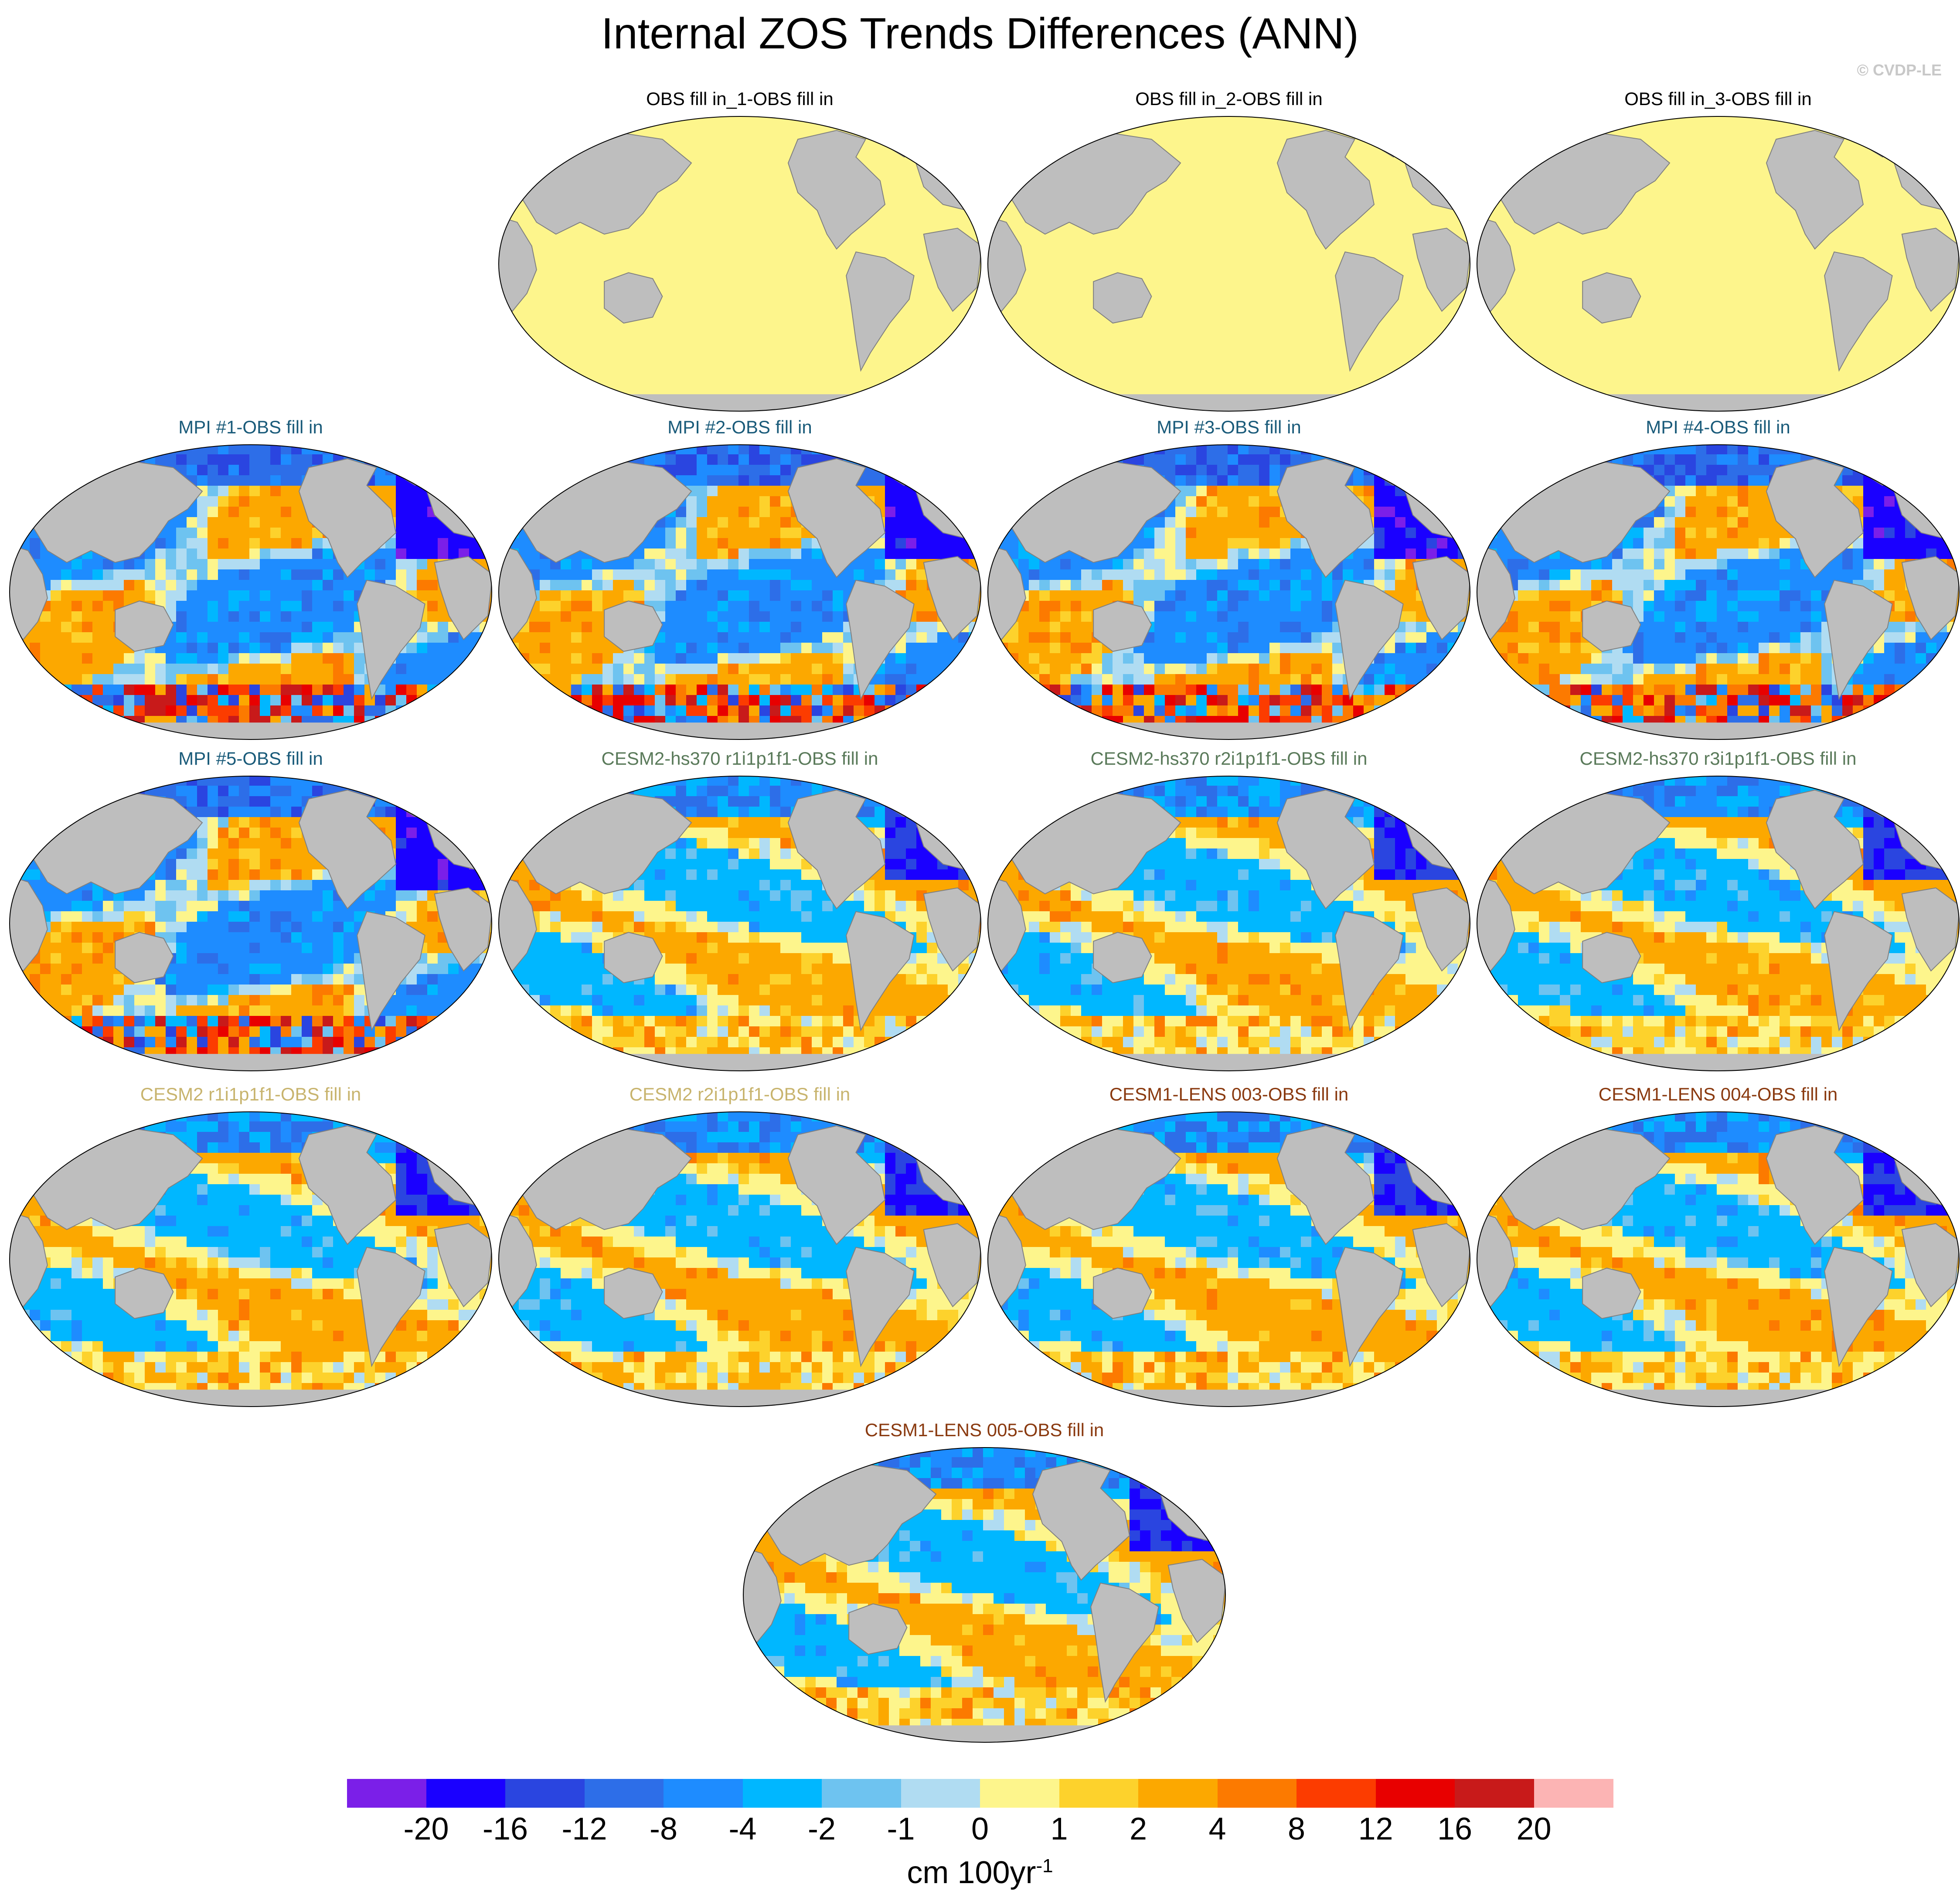  Describe the element at coordinates (901, 1829) in the screenshot. I see `colorbar-tick-label: -1` at that location.